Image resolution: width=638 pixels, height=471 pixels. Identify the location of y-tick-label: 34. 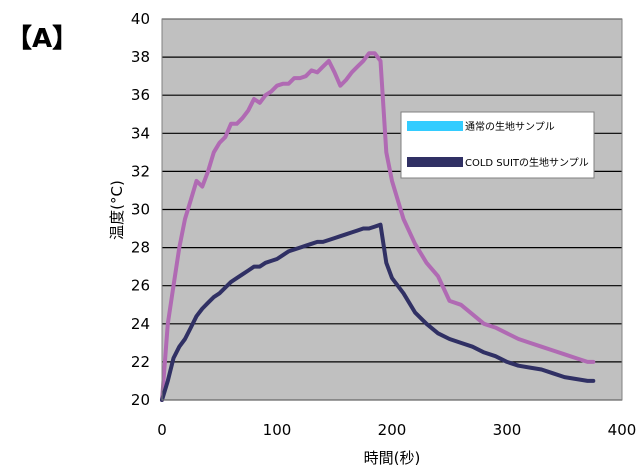
(140, 133).